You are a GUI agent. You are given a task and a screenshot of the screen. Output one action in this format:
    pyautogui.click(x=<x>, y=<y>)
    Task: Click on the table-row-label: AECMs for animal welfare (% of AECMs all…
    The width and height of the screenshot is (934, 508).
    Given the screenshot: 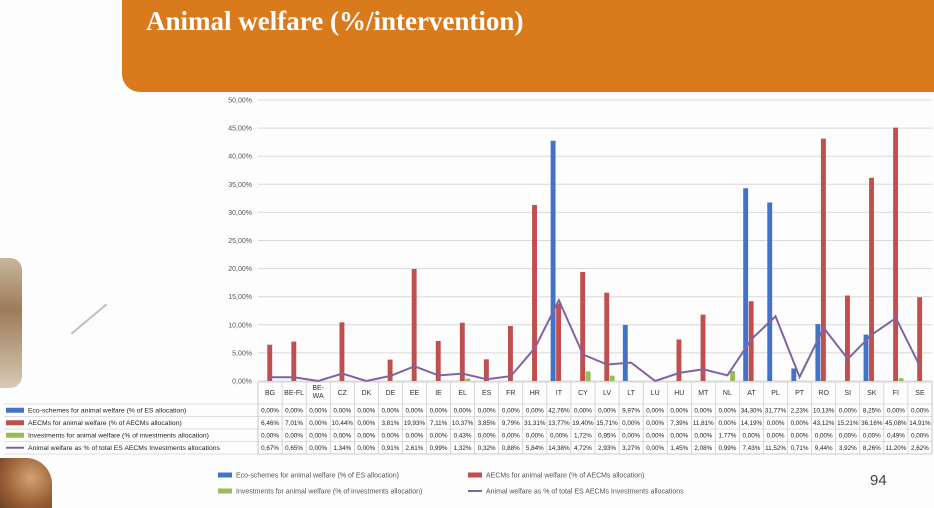 What is the action you would take?
    pyautogui.click(x=105, y=423)
    